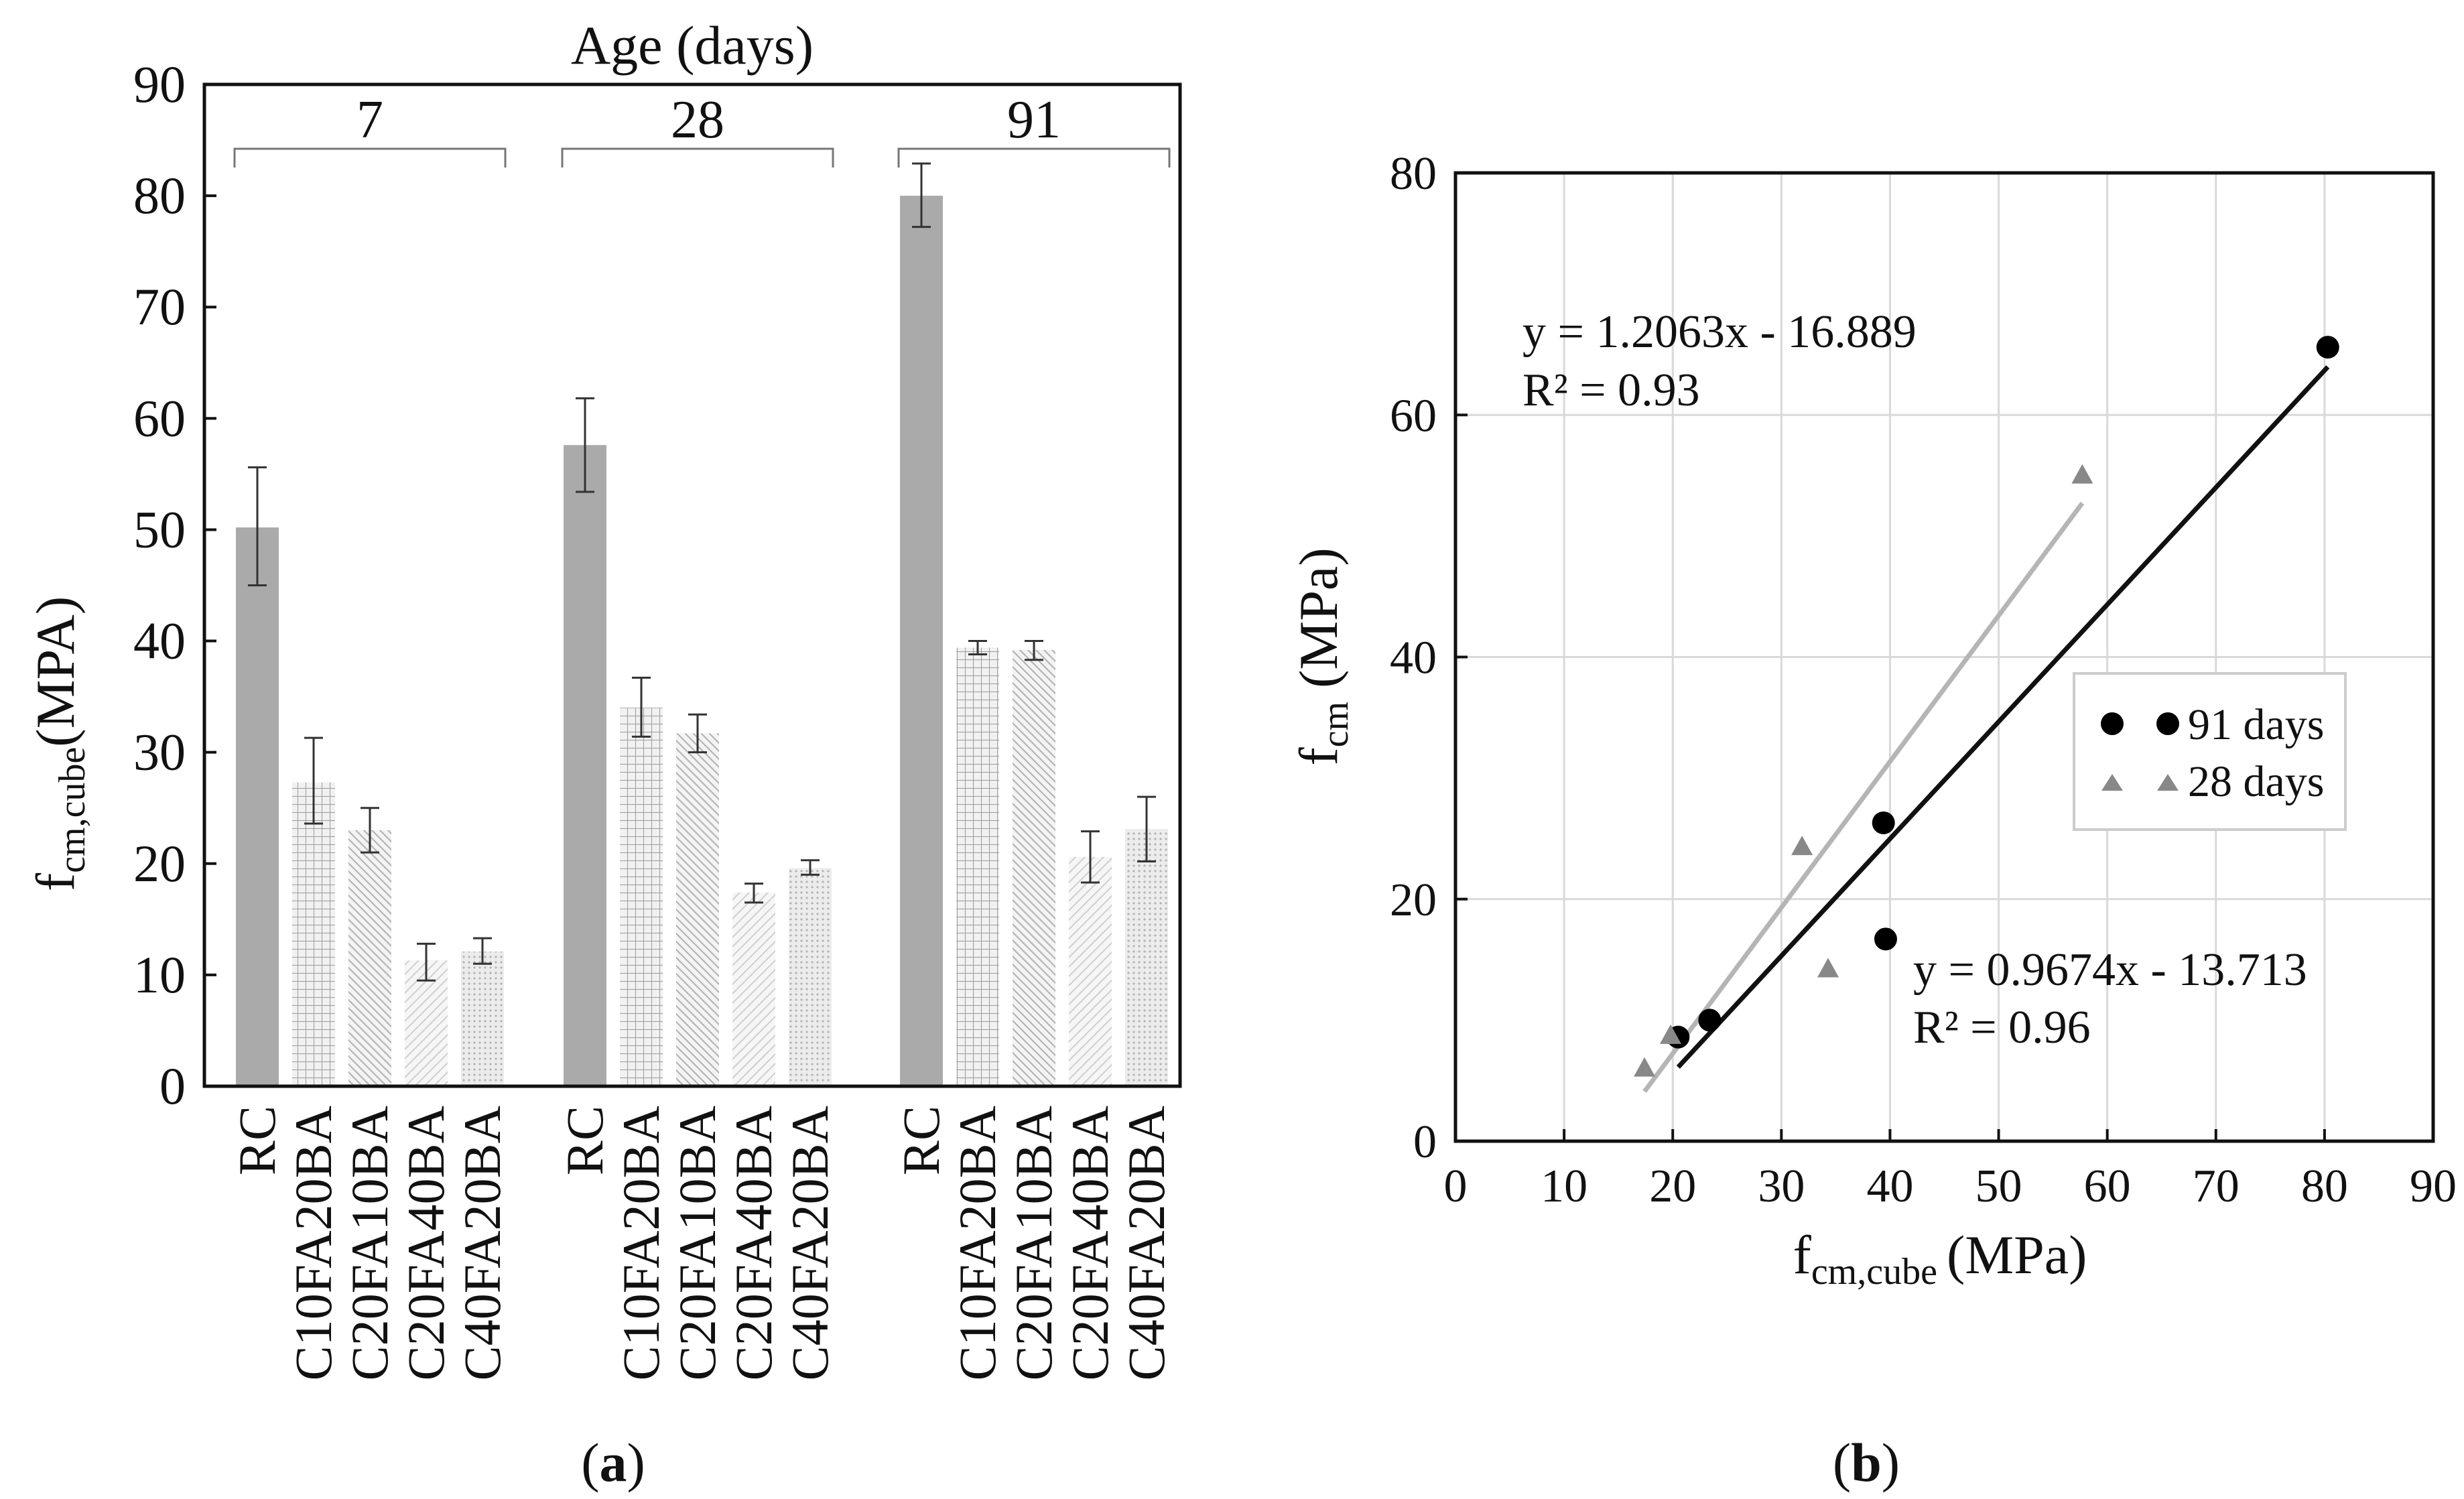 The width and height of the screenshot is (2464, 1499). Describe the element at coordinates (257, 806) in the screenshot. I see `bar-7d-rc` at that location.